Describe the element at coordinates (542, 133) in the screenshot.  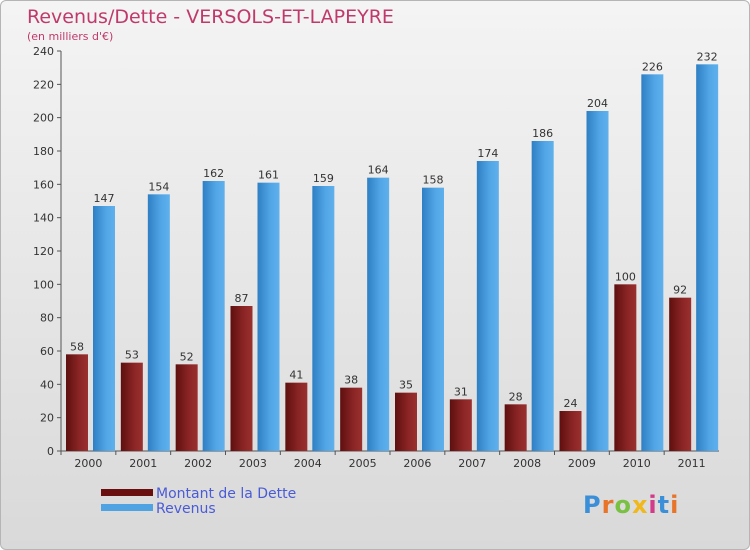
I see `data-label-revenue: 186` at that location.